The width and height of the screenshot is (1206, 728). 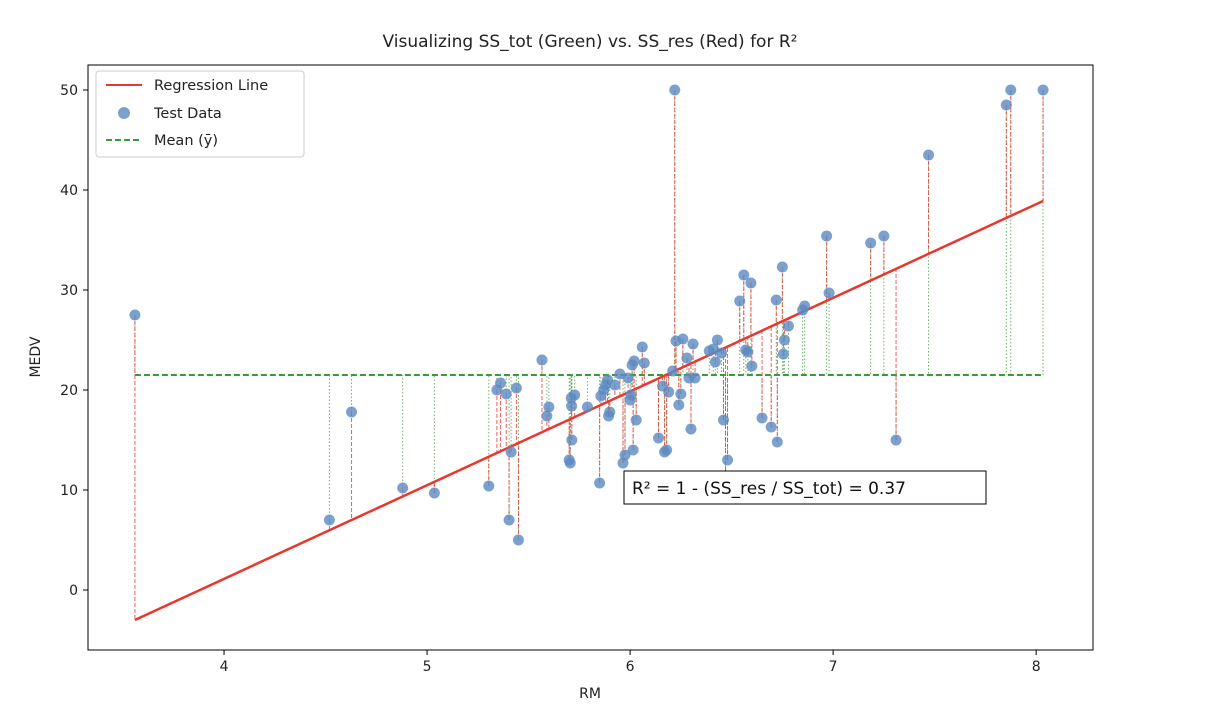 What do you see at coordinates (833, 667) in the screenshot?
I see `x-tick-label: 7` at bounding box center [833, 667].